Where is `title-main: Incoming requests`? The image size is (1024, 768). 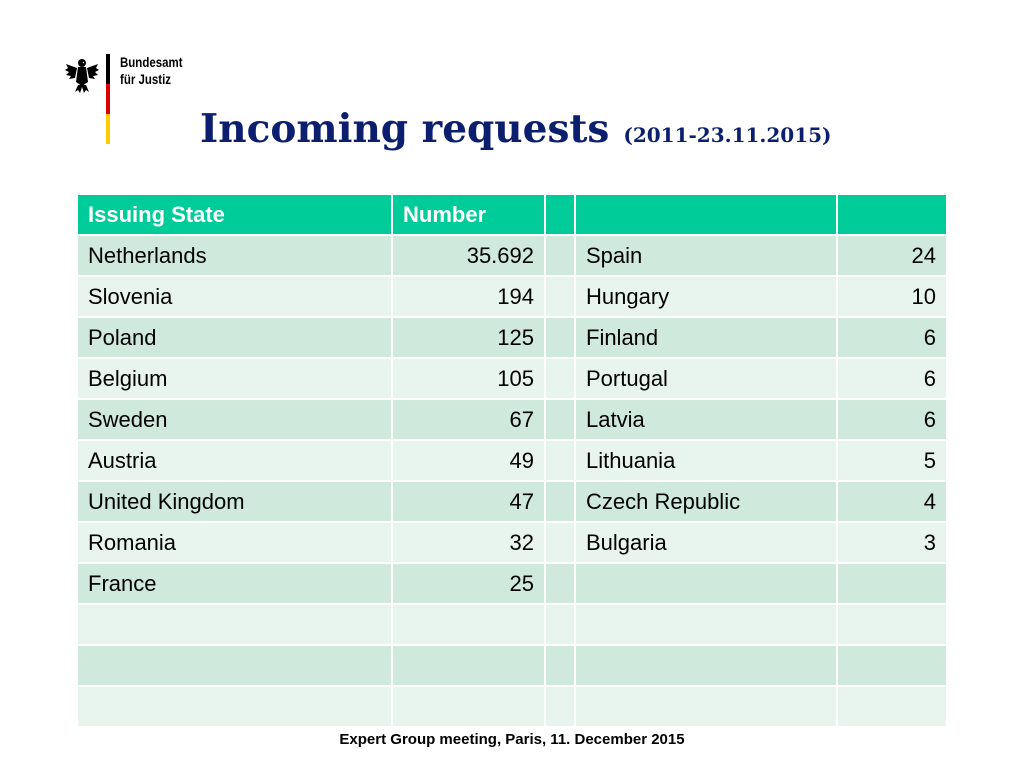 title-main: Incoming requests is located at coordinates (404, 129).